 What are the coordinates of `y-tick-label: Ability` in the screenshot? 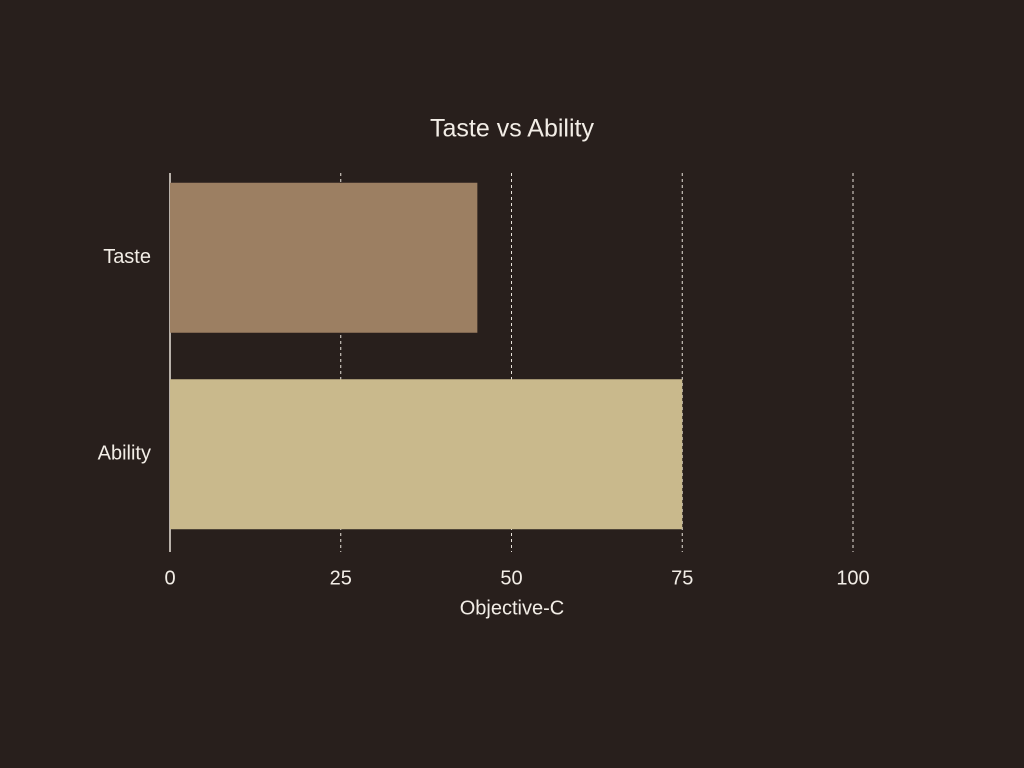 It's located at (124, 454).